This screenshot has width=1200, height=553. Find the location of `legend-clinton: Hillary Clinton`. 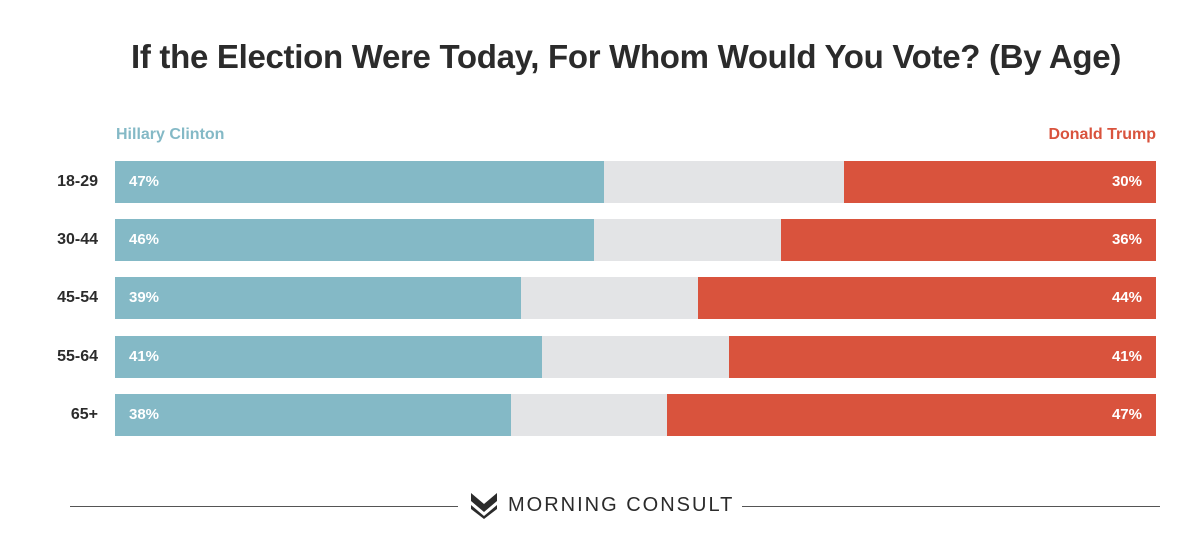

legend-clinton: Hillary Clinton is located at coordinates (170, 134).